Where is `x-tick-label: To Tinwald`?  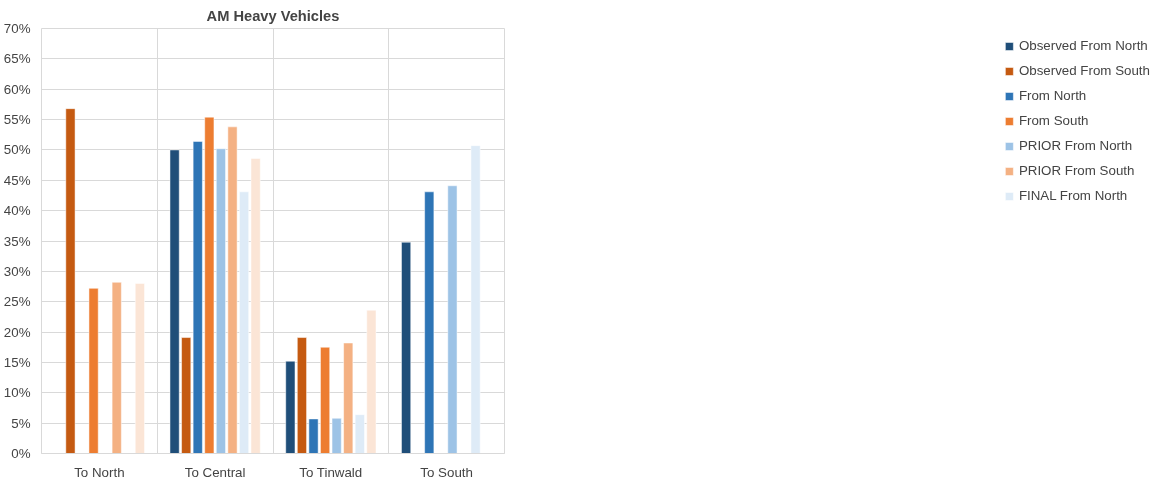
x-tick-label: To Tinwald is located at coordinates (331, 472).